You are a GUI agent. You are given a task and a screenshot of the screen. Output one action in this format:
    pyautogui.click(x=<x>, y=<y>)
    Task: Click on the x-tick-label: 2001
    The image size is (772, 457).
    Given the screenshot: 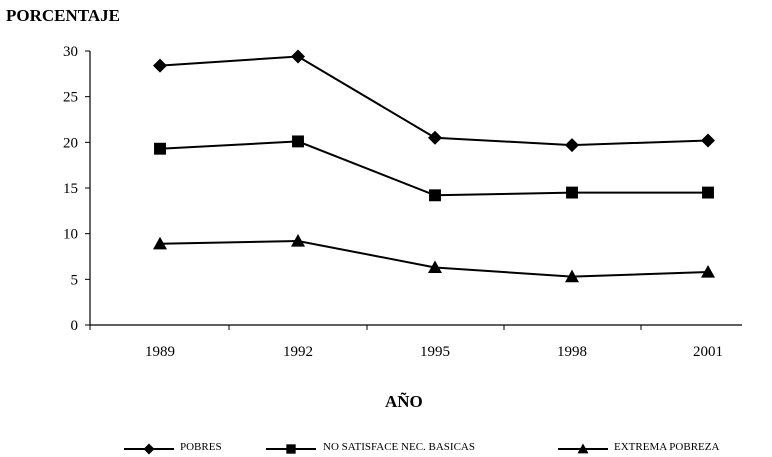 What is the action you would take?
    pyautogui.click(x=708, y=352)
    